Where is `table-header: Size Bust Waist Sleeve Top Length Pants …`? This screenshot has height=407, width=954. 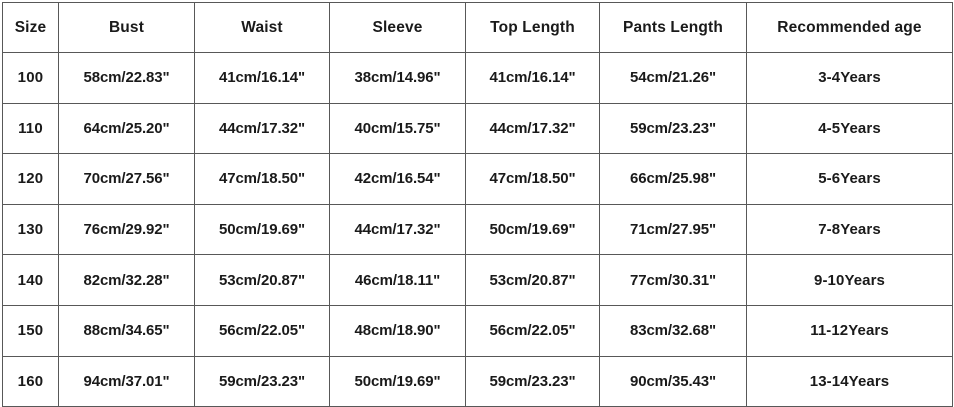
table-header: Size Bust Waist Sleeve Top Length Pants … is located at coordinates (477, 27).